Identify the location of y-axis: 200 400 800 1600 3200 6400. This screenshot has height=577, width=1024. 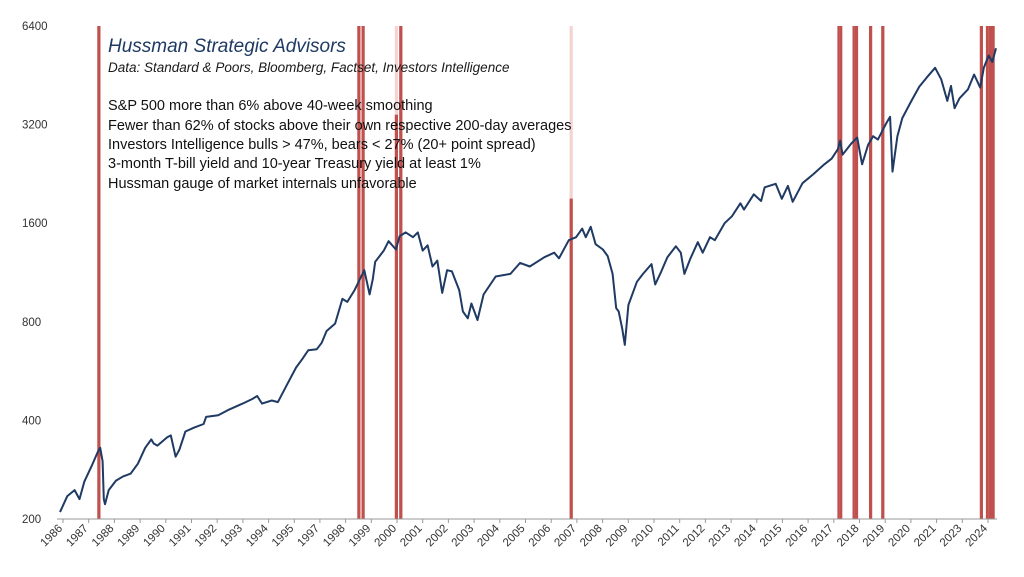
(35, 273).